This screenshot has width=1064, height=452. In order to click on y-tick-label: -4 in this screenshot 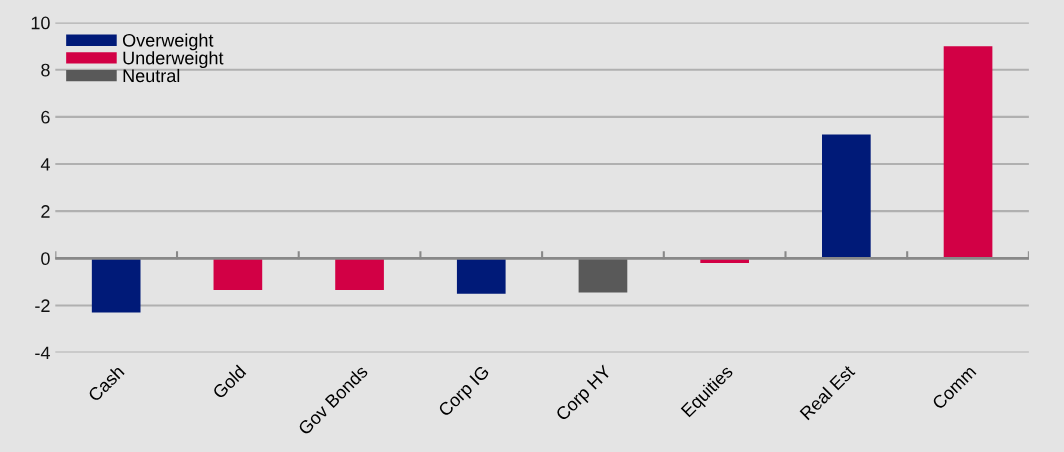, I will do `click(42, 353)`.